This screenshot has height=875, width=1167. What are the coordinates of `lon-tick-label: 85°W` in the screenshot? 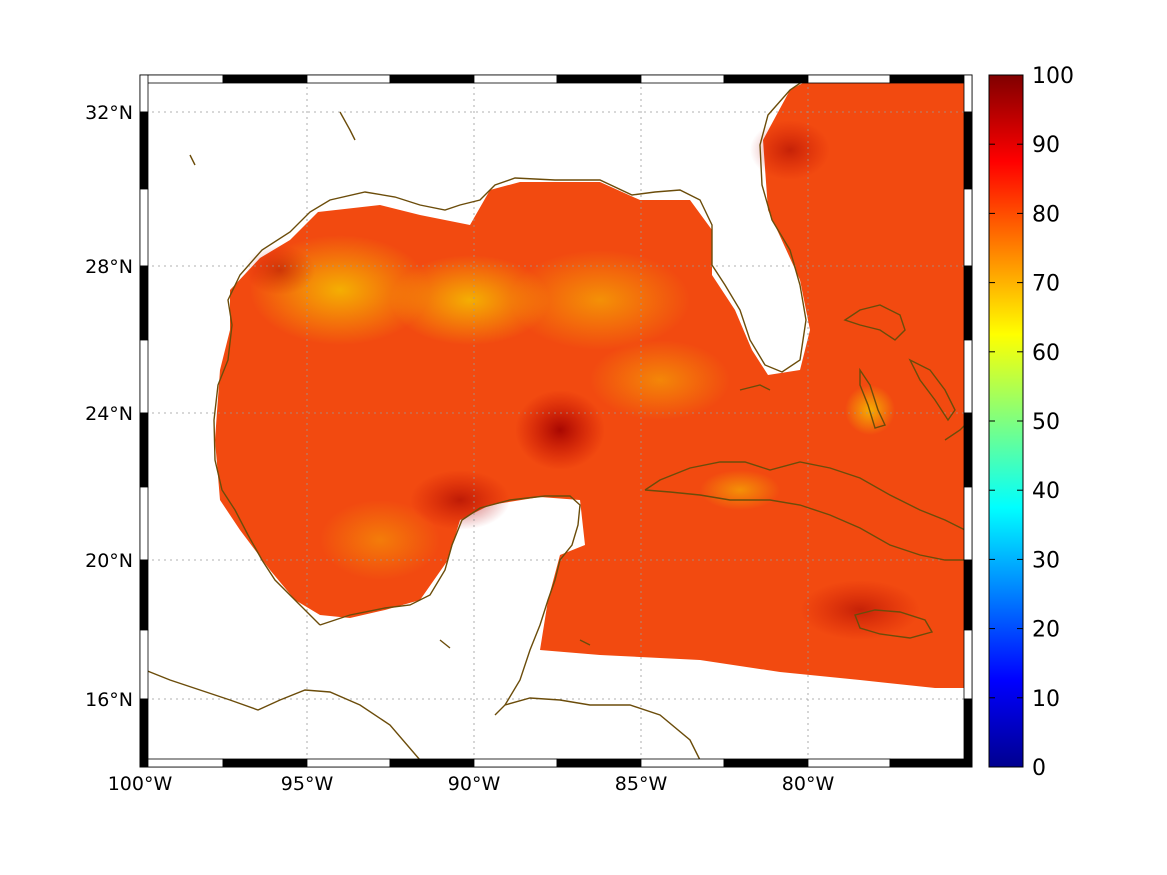 It's located at (641, 784).